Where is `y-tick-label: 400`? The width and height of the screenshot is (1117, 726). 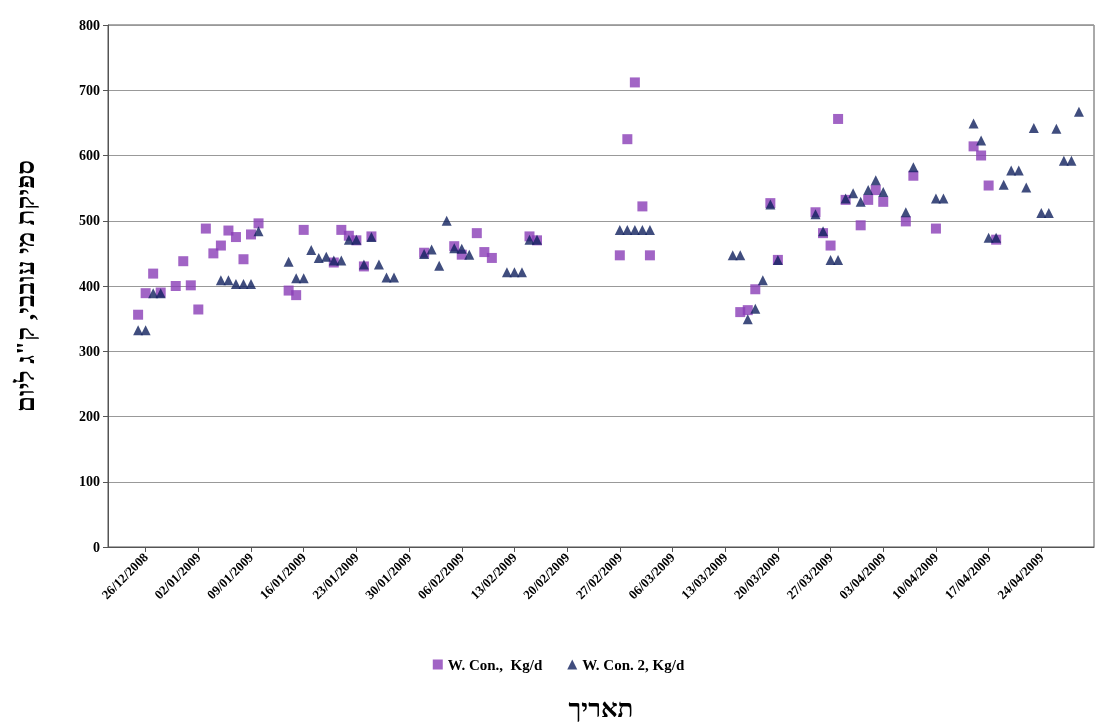
y-tick-label: 400 is located at coordinates (89, 286).